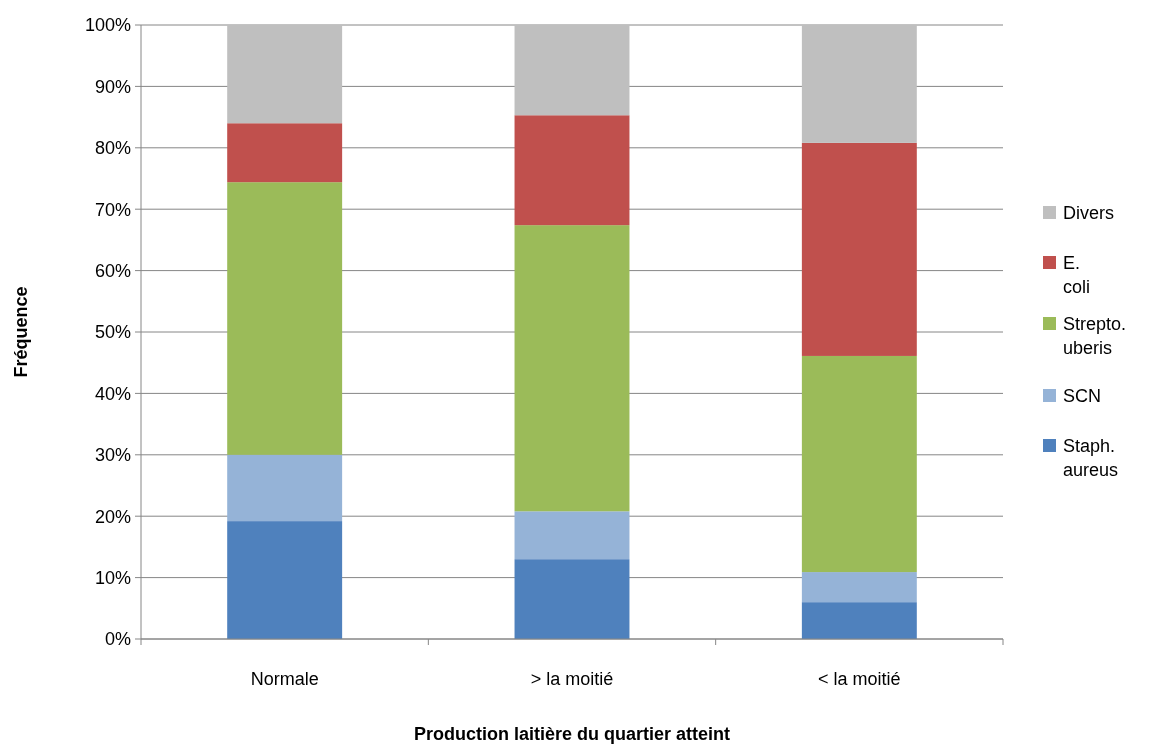  Describe the element at coordinates (1095, 336) in the screenshot. I see `legend-label: Strepto. uberis` at that location.